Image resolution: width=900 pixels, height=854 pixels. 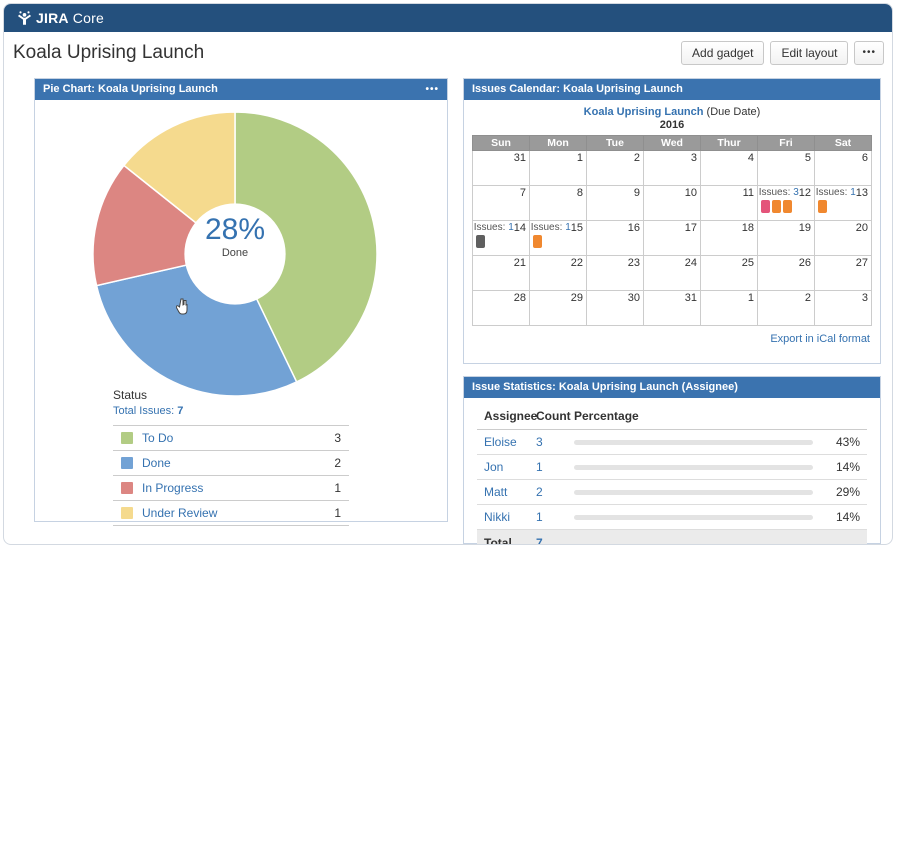 What do you see at coordinates (231, 462) in the screenshot?
I see `legend-row: Done 2` at bounding box center [231, 462].